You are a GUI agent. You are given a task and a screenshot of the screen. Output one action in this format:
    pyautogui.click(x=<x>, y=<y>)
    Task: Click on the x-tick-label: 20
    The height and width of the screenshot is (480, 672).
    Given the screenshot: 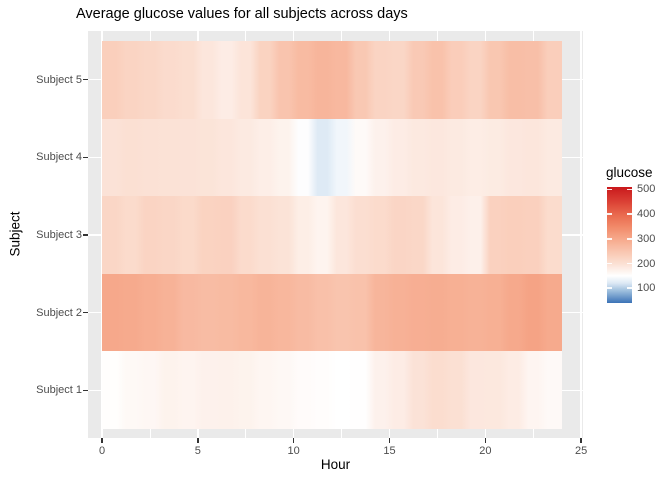 What is the action you would take?
    pyautogui.click(x=485, y=451)
    